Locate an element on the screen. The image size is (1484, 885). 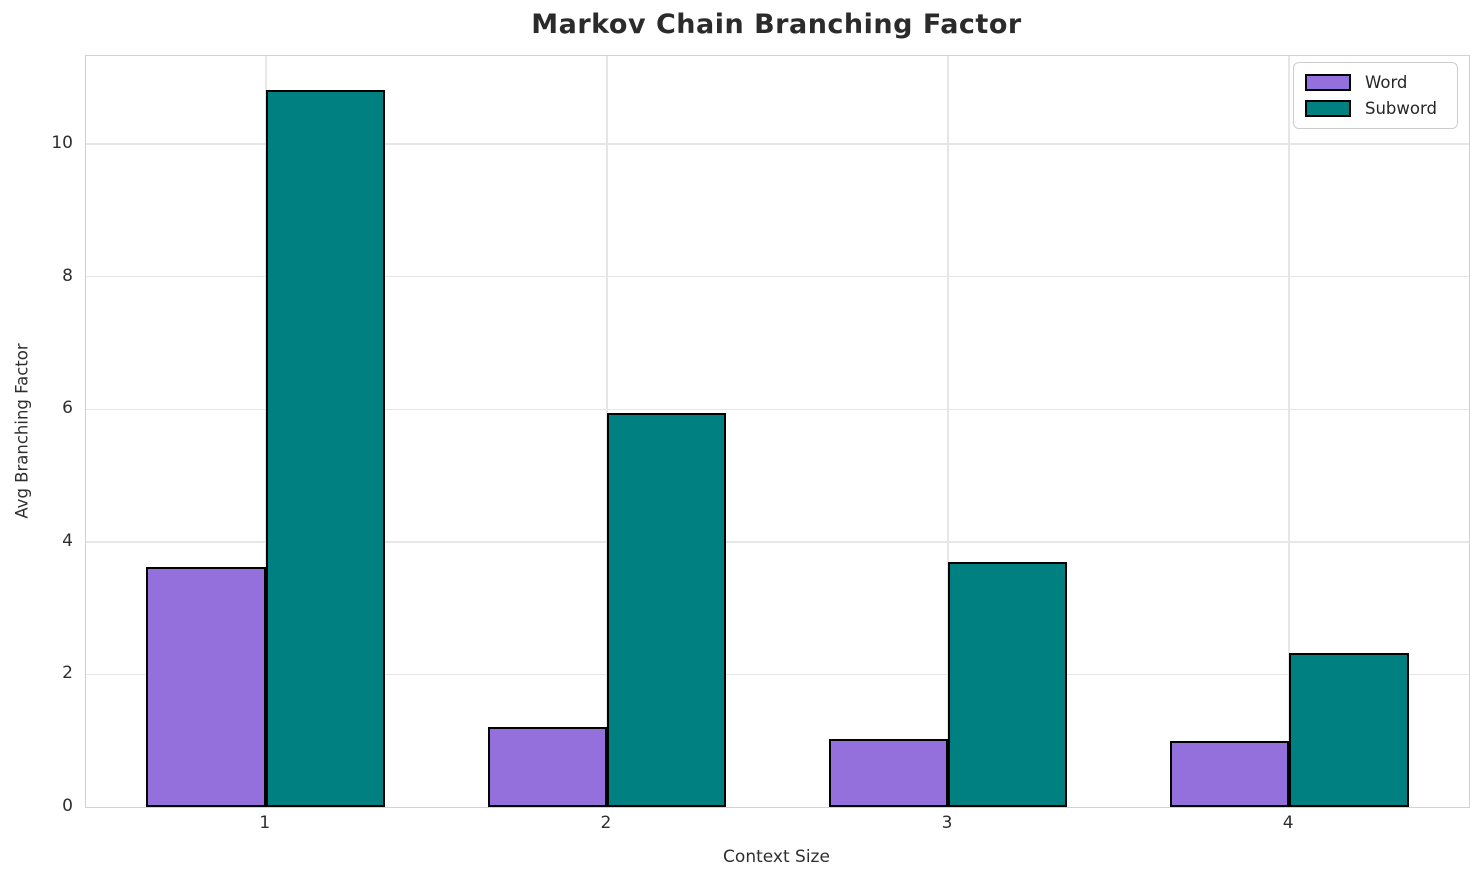
x-tick-label: 1 is located at coordinates (265, 823).